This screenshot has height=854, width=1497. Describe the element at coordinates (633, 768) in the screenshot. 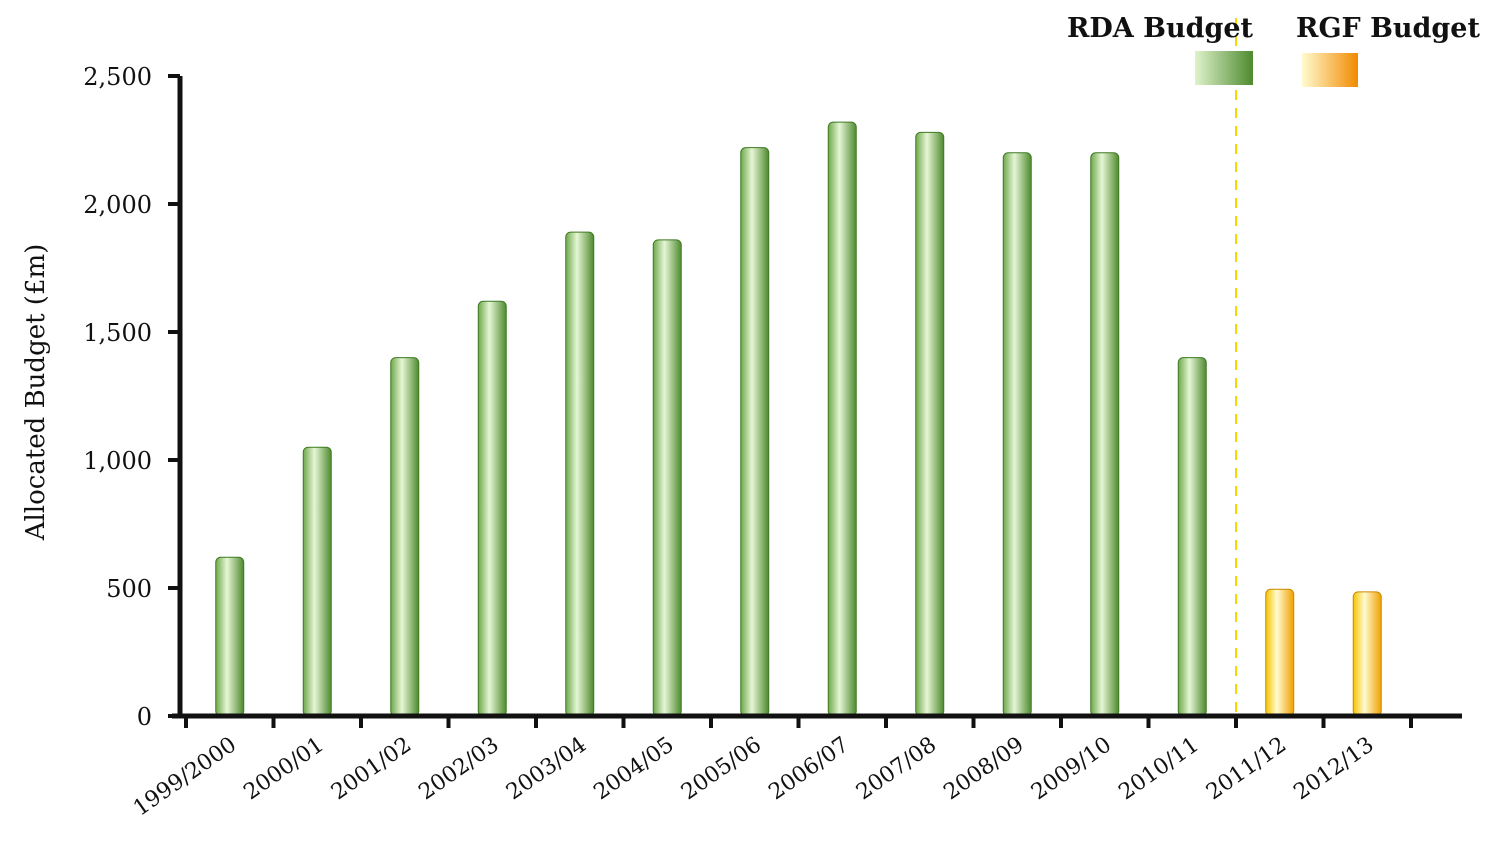

I see `x-tick-label: 2004/05` at that location.